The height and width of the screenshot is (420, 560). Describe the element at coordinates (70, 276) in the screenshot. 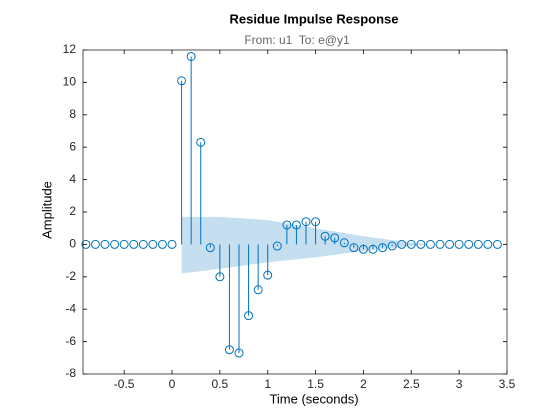

I see `y-tick-label: -2` at that location.